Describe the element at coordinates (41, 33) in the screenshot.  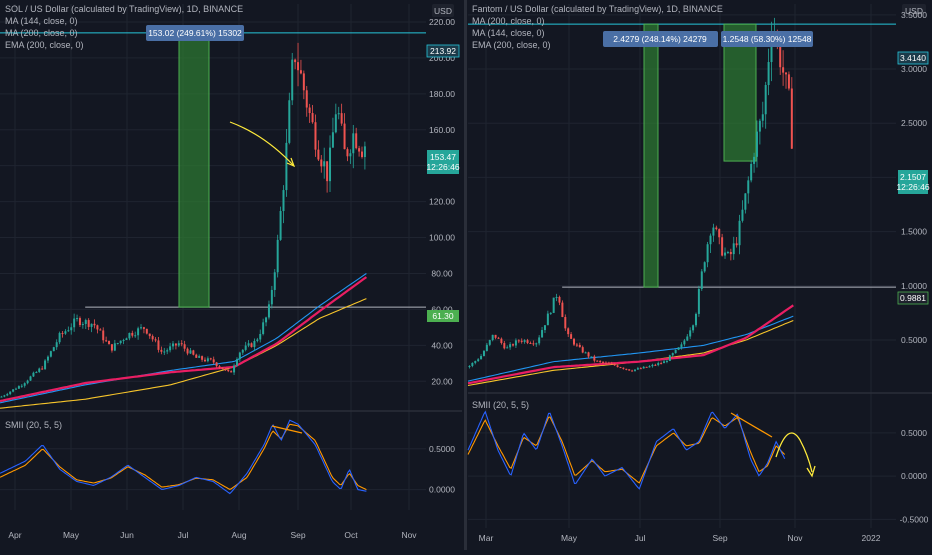
I see `indicator-legend-2: MA (200, close, 0)` at that location.